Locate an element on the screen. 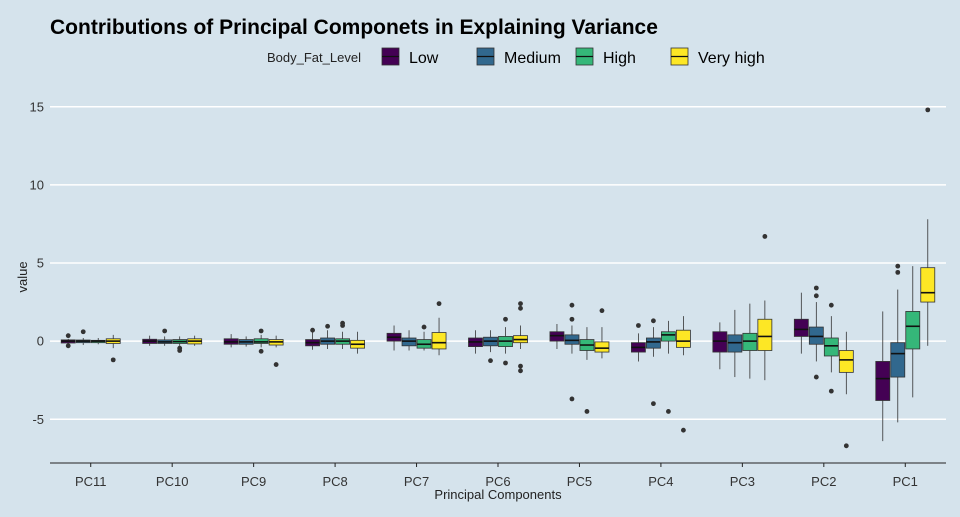 This screenshot has height=517, width=960. x-tick-label: PC9 is located at coordinates (253, 481).